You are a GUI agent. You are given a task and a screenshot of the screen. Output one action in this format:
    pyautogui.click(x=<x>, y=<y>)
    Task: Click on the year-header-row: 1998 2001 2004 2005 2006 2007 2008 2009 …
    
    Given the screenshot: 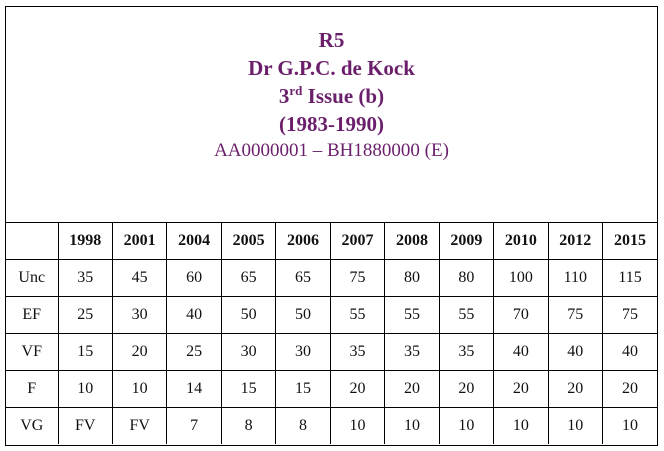 What is the action you would take?
    pyautogui.click(x=331, y=241)
    